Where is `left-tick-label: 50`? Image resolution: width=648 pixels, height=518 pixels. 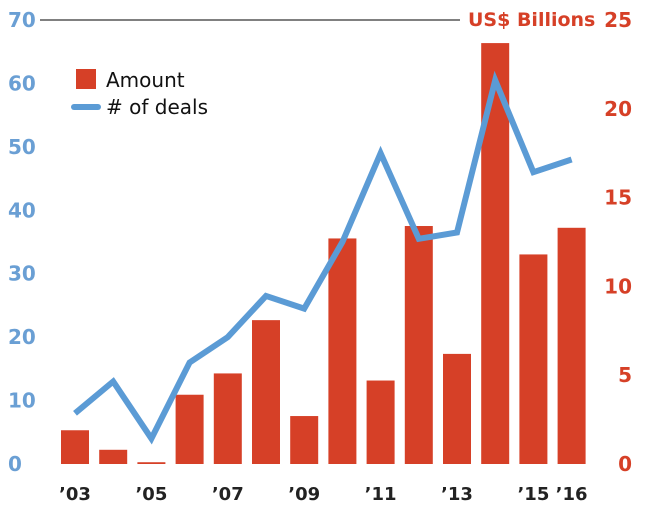 left-tick-label: 50 is located at coordinates (22, 147).